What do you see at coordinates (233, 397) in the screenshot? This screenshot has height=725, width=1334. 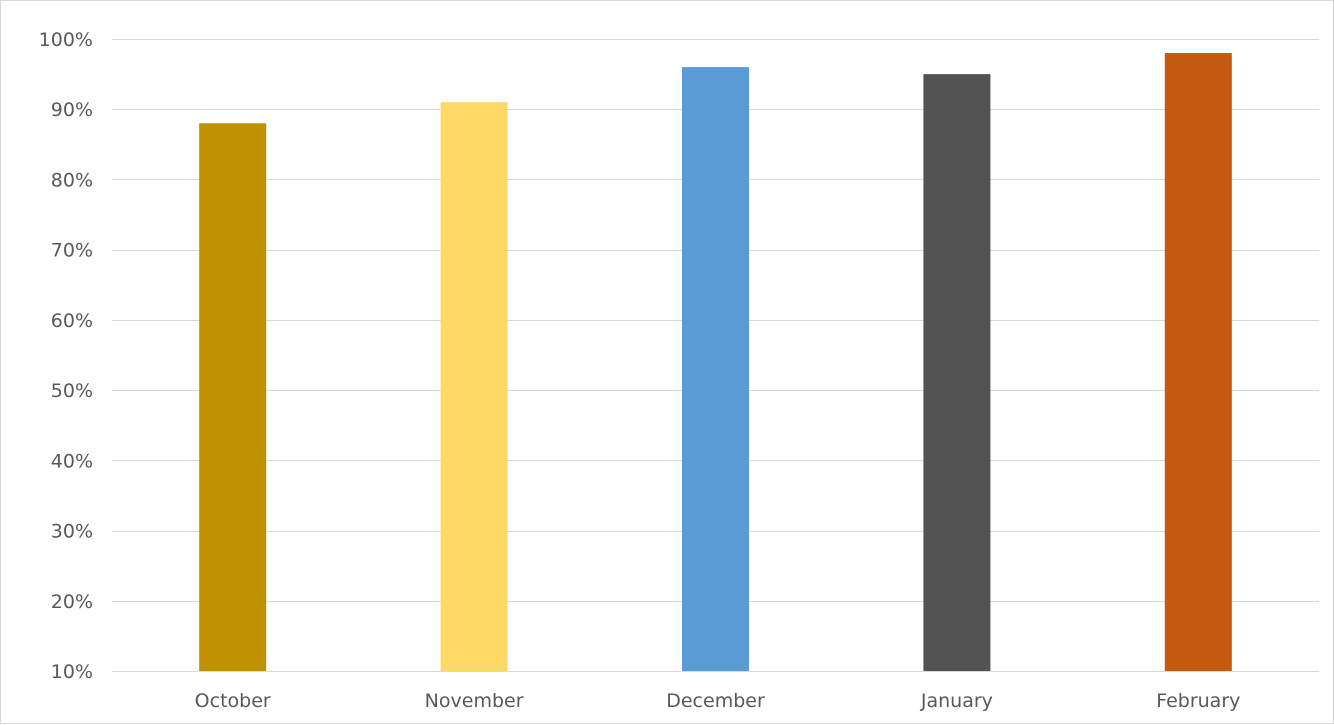 I see `bar-october` at bounding box center [233, 397].